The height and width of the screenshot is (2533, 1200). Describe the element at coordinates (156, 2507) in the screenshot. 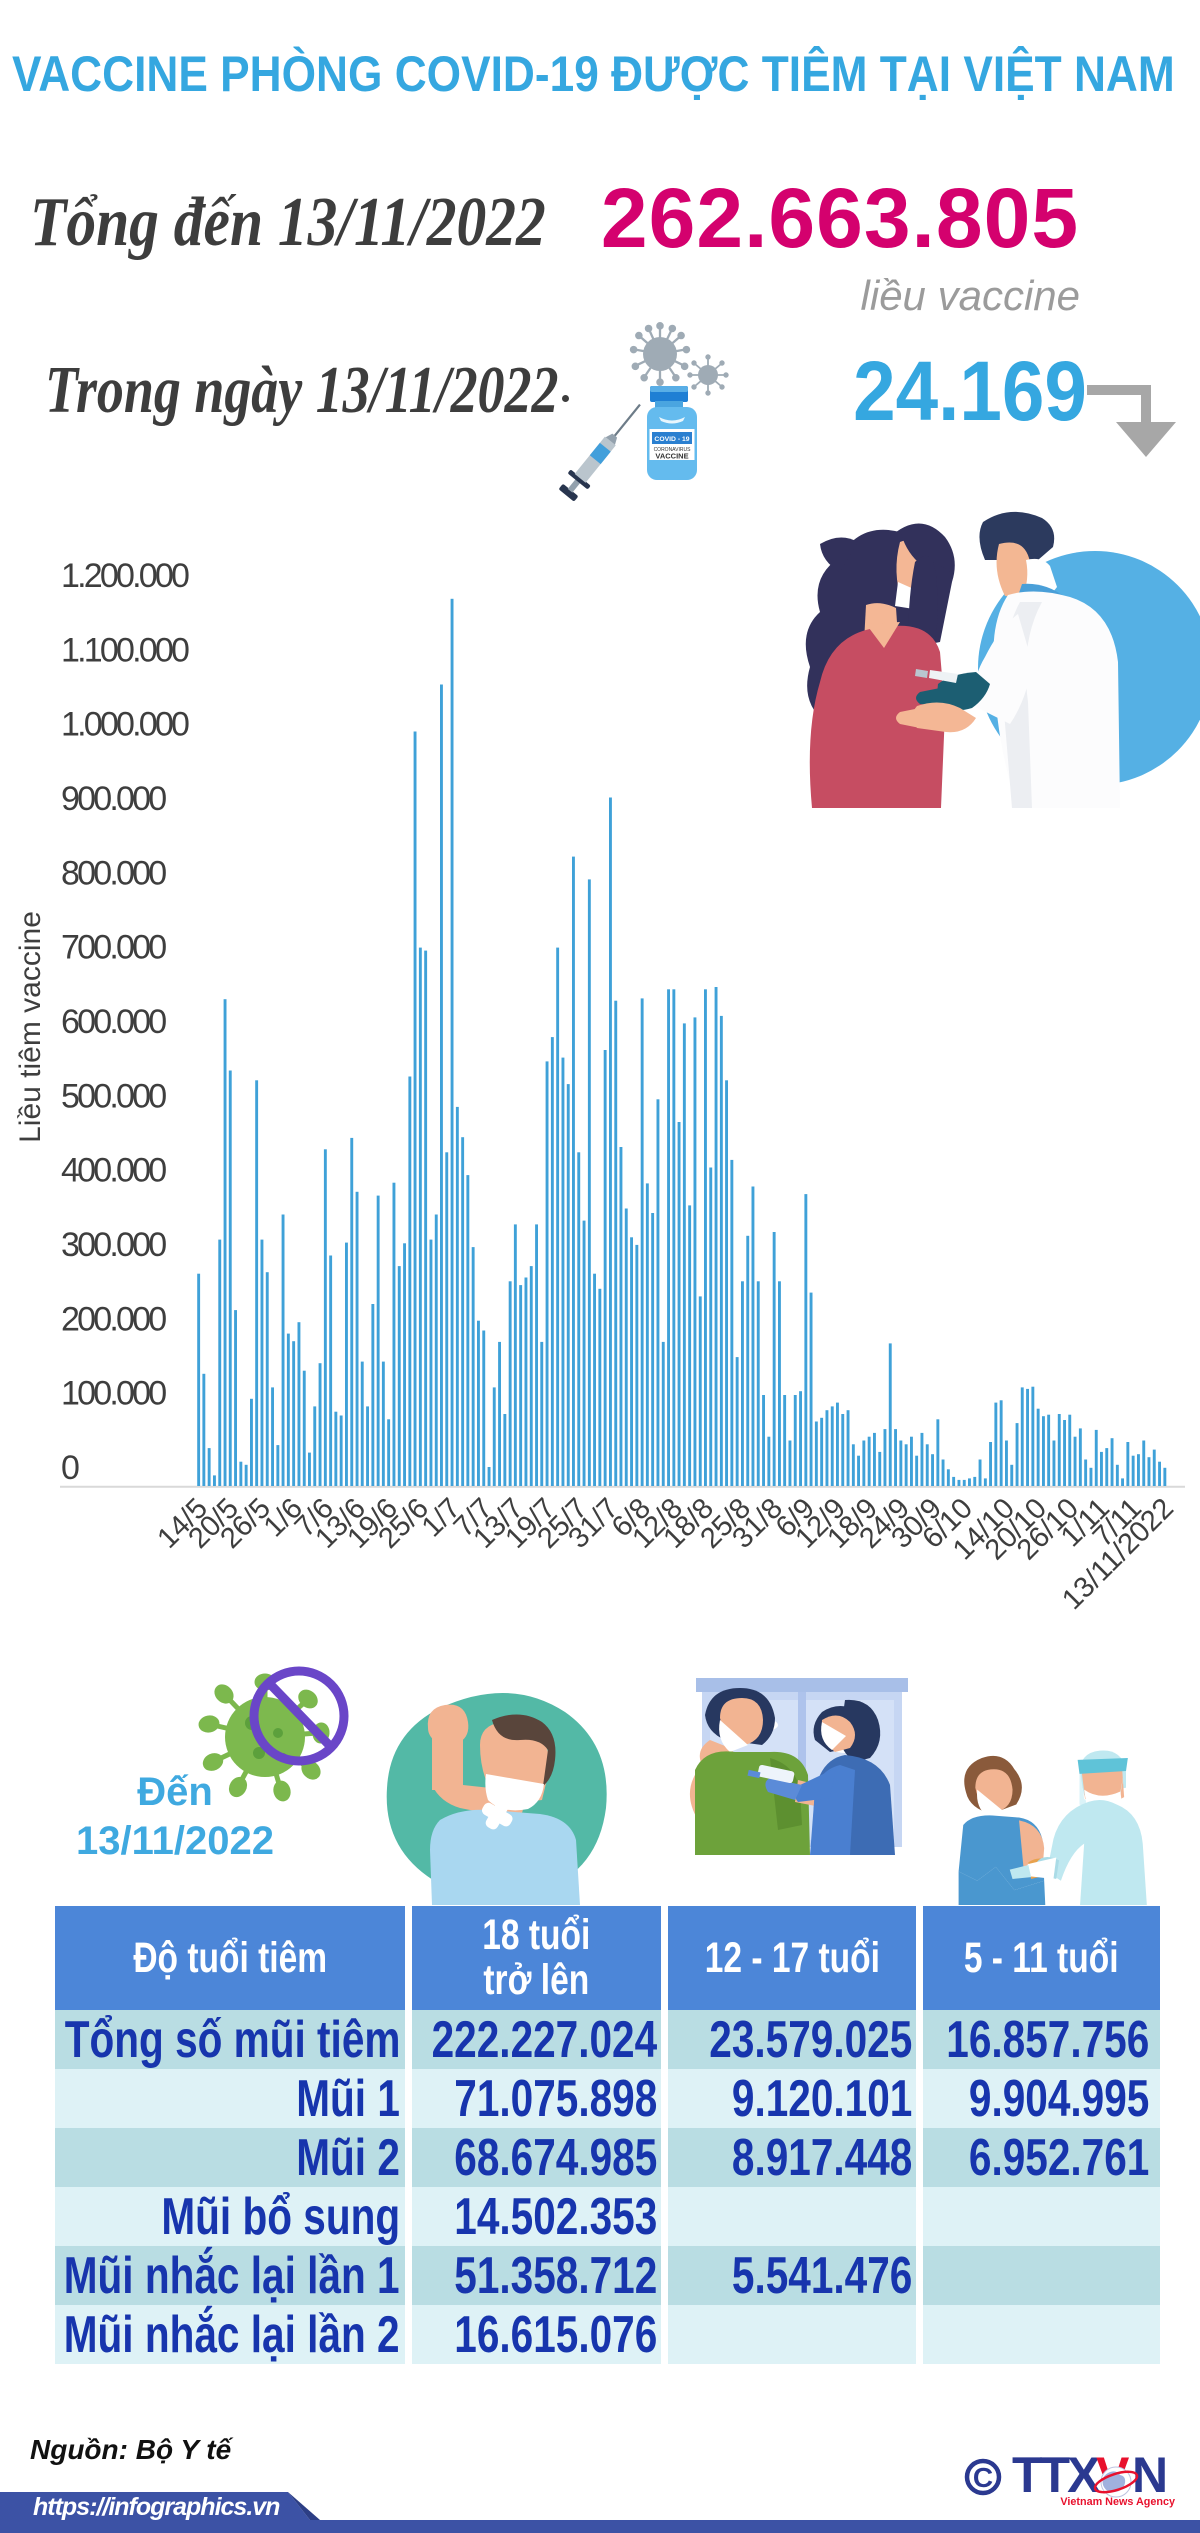

I see `svg-text: https://infographics.vn` at that location.